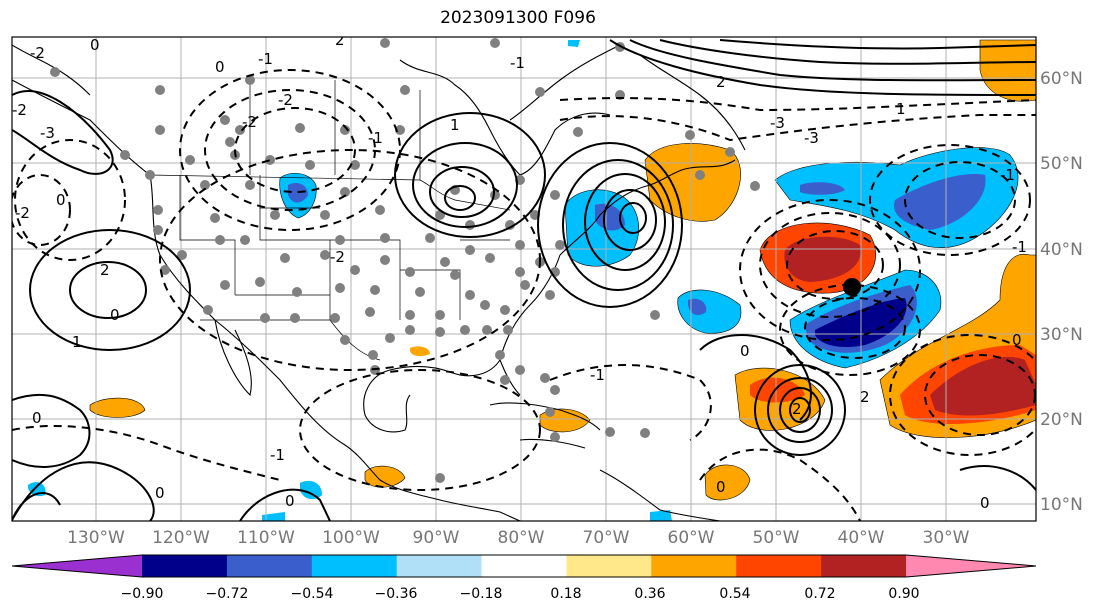  I want to click on colorbar-outline, so click(524, 566).